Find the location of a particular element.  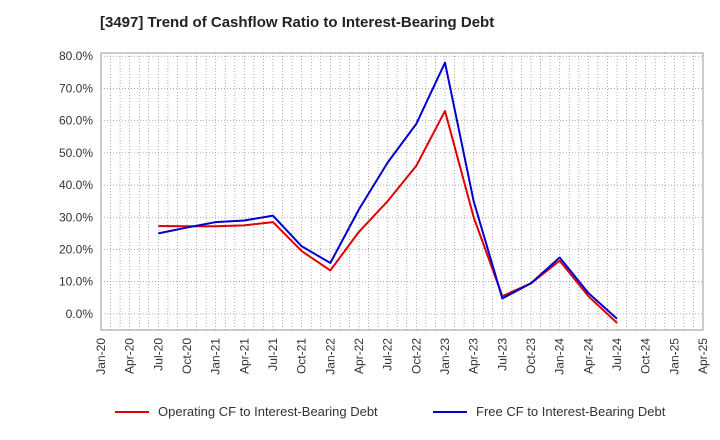

legend-swatch-operating-cf is located at coordinates (132, 411).